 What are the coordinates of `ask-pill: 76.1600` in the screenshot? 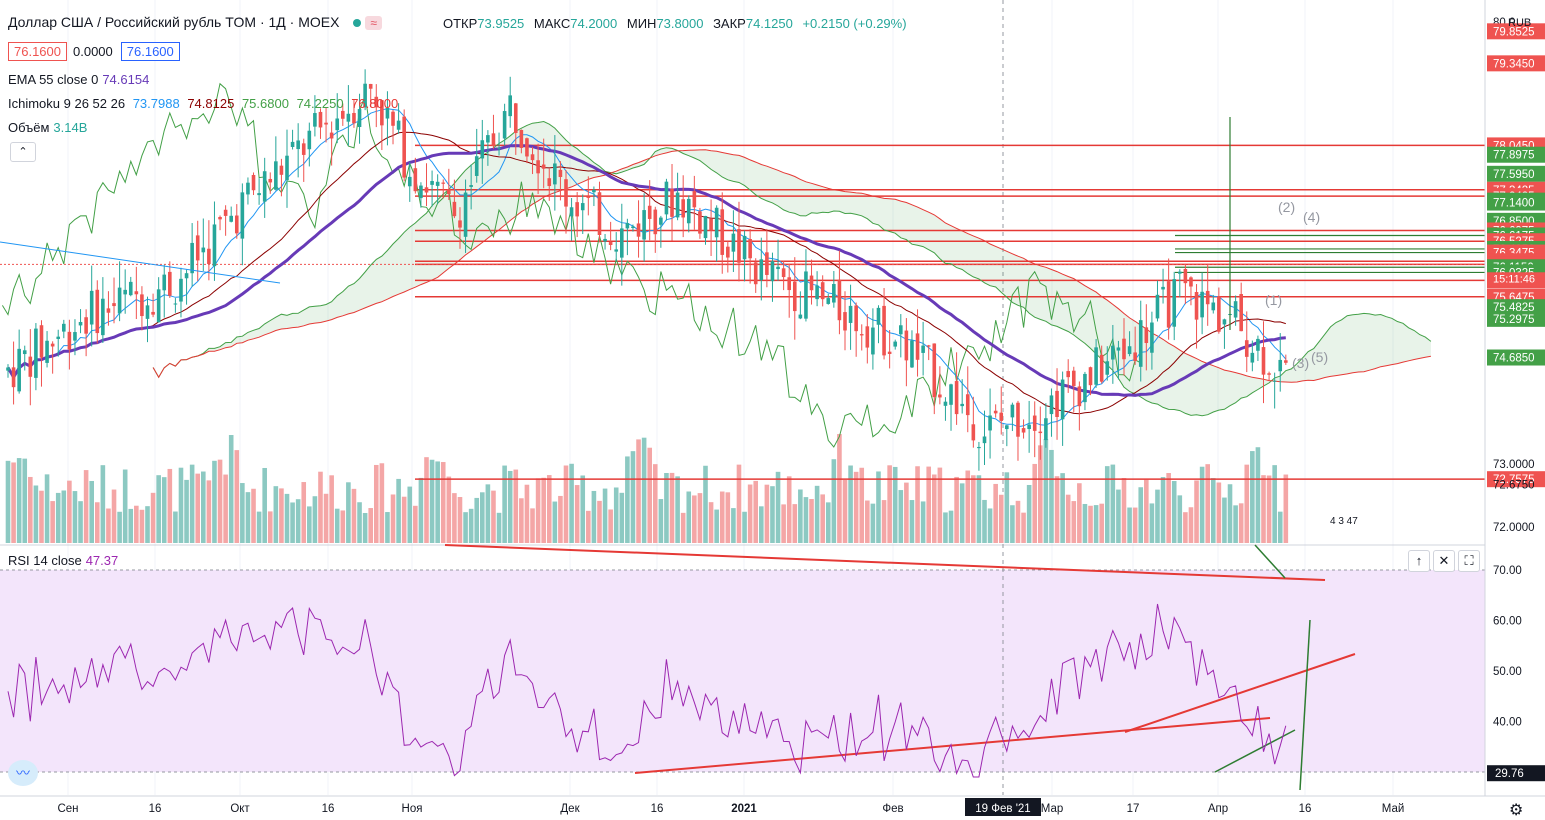 It's located at (150, 51).